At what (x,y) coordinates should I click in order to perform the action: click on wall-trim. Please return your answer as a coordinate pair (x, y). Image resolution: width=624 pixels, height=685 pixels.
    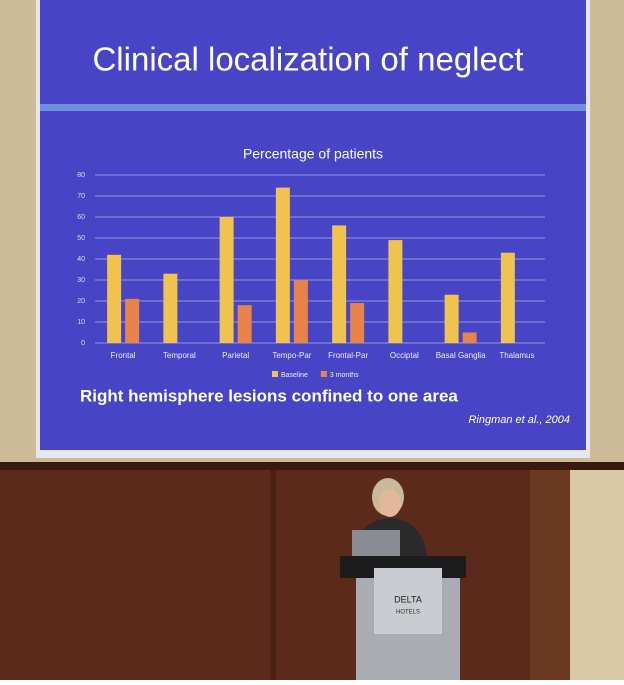
    Looking at the image, I should click on (312, 466).